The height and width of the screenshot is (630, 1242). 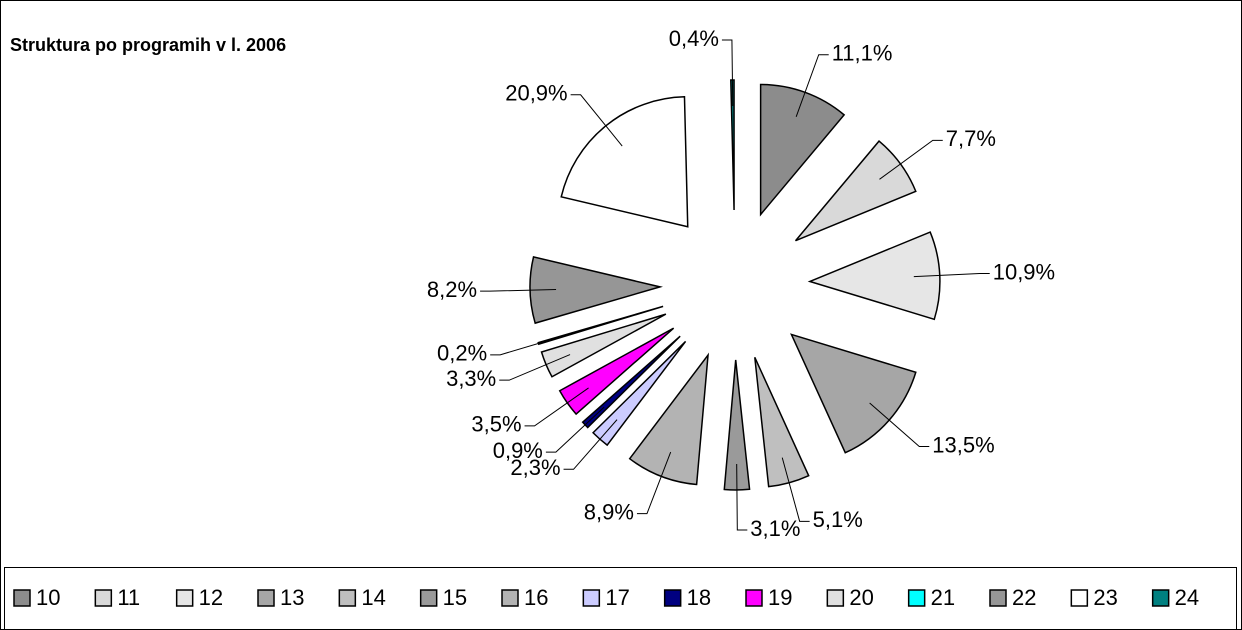 I want to click on legend-label: 23, so click(x=1105, y=597).